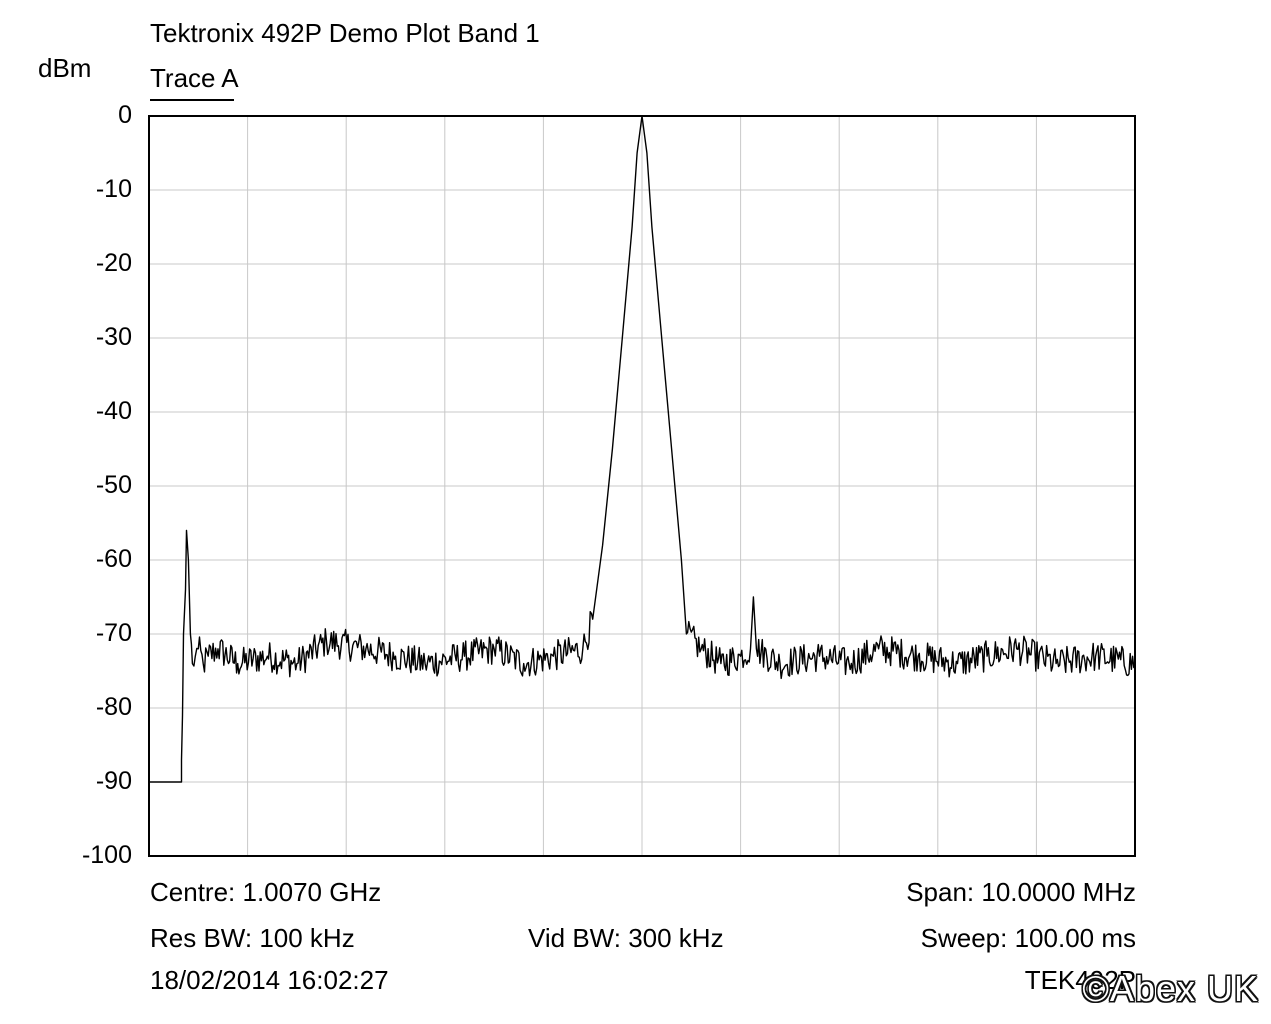 The width and height of the screenshot is (1271, 1024). Describe the element at coordinates (345, 33) in the screenshot. I see `chart-title: Tektronix 492P Demo Plot Band 1` at that location.